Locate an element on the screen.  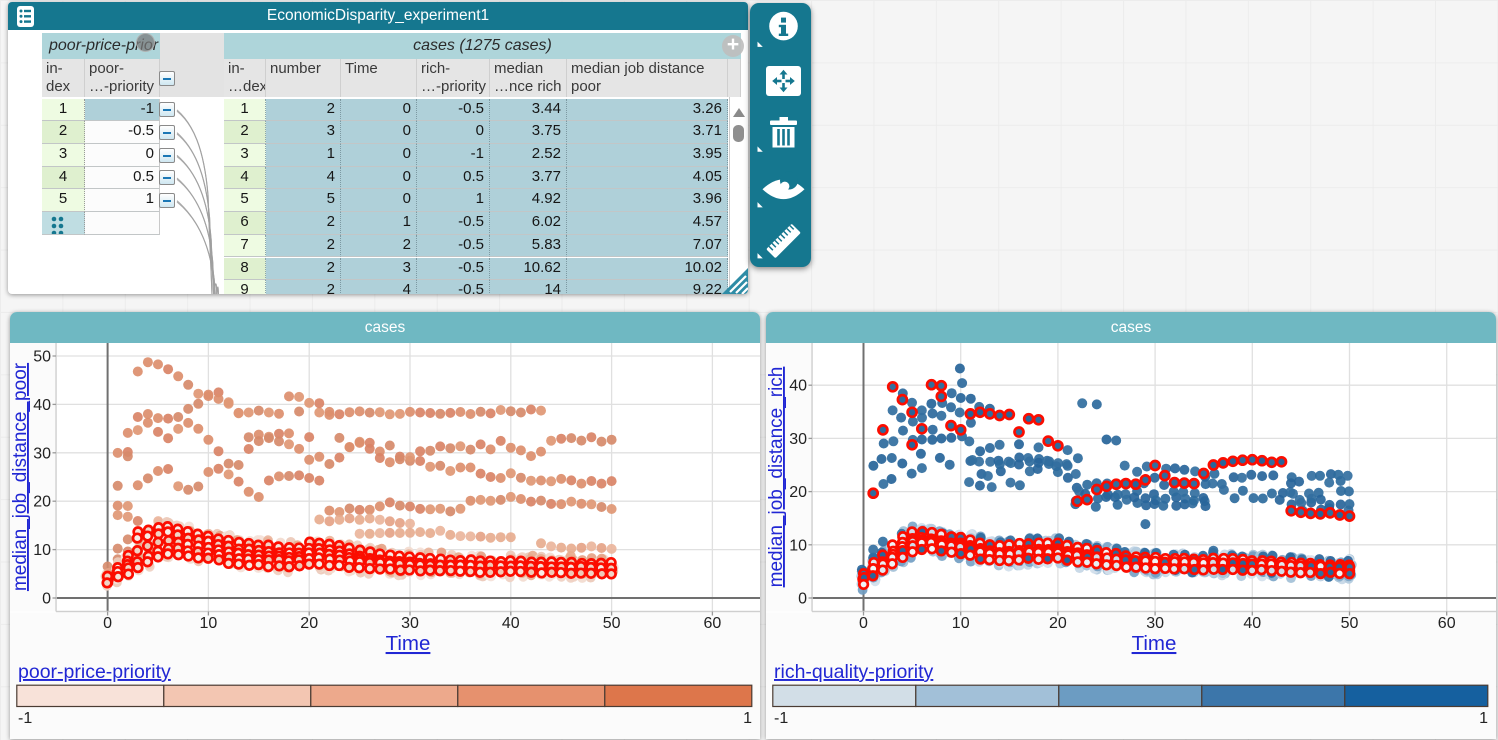
svg-text: rich-quality-priority is located at coordinates (854, 672).